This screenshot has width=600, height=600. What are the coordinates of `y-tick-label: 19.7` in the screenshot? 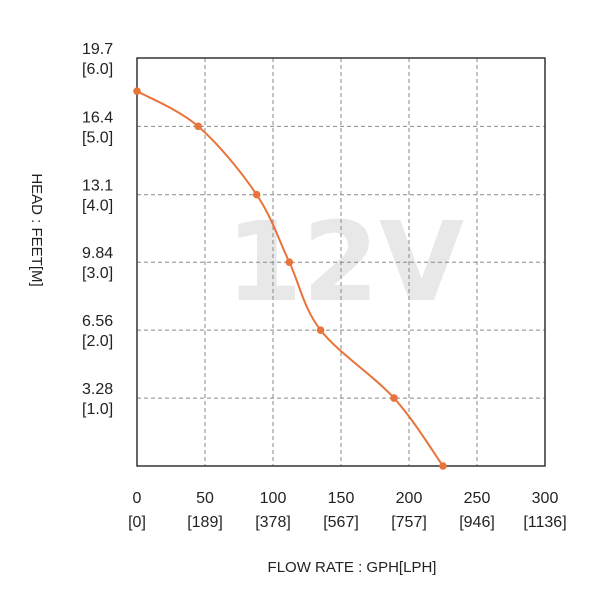 It's located at (97, 49).